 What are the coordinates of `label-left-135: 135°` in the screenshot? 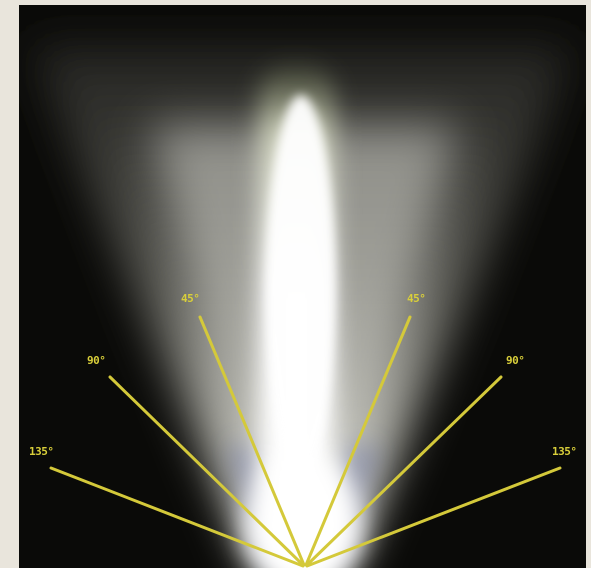 It's located at (41, 451).